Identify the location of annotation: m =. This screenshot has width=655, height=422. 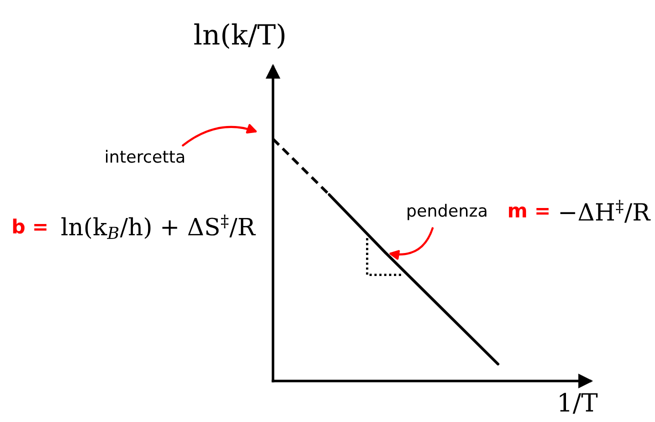
(528, 212).